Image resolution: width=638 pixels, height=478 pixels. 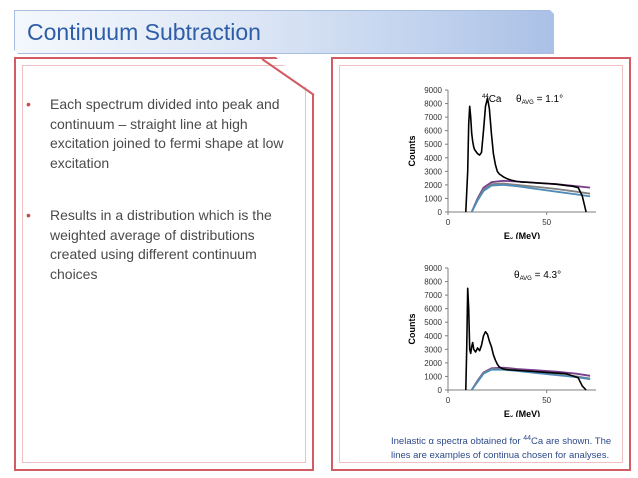 What do you see at coordinates (537, 442) in the screenshot?
I see `caption-element: Ca` at bounding box center [537, 442].